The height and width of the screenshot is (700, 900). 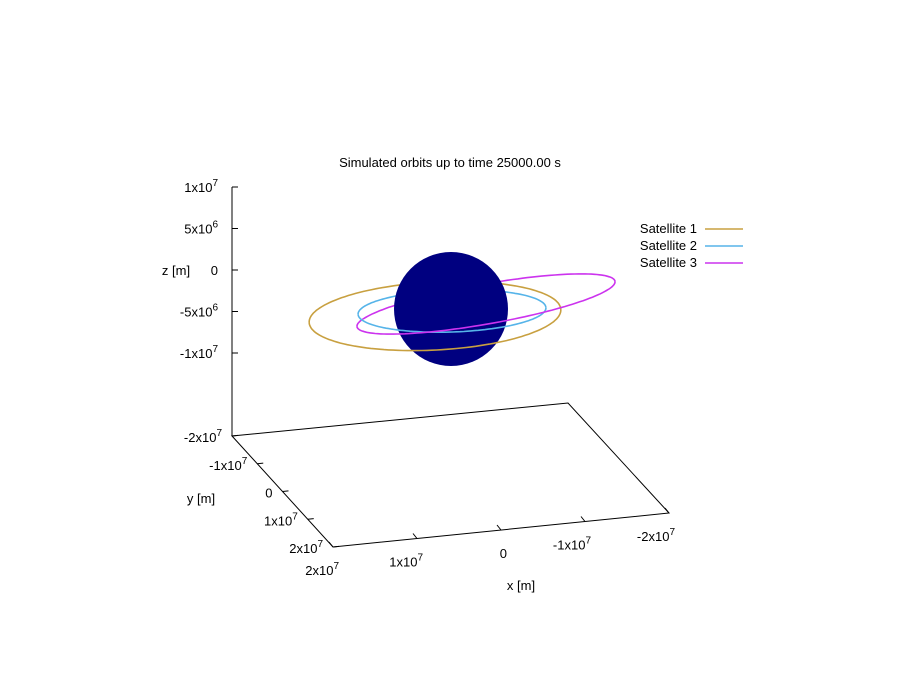 What do you see at coordinates (201, 228) in the screenshot?
I see `z-tick-label: 5x10⁶` at bounding box center [201, 228].